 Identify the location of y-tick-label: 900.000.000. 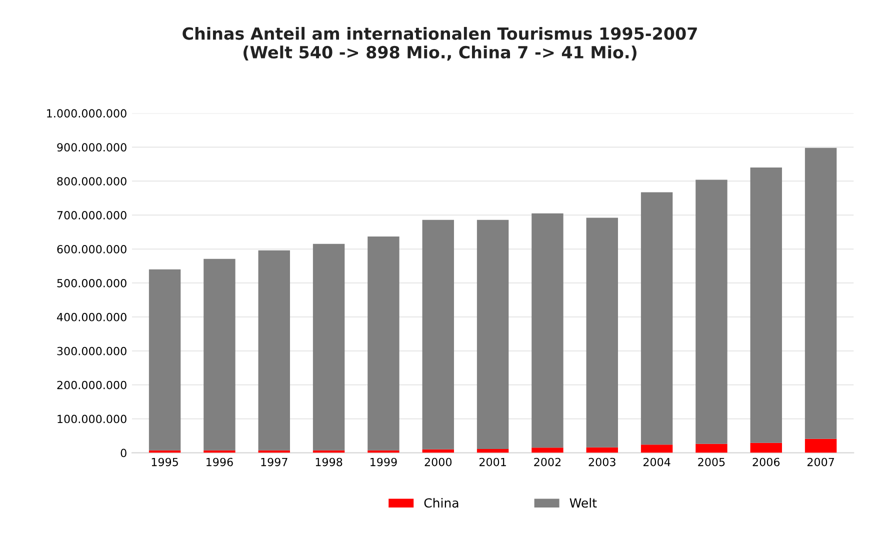
(91, 147).